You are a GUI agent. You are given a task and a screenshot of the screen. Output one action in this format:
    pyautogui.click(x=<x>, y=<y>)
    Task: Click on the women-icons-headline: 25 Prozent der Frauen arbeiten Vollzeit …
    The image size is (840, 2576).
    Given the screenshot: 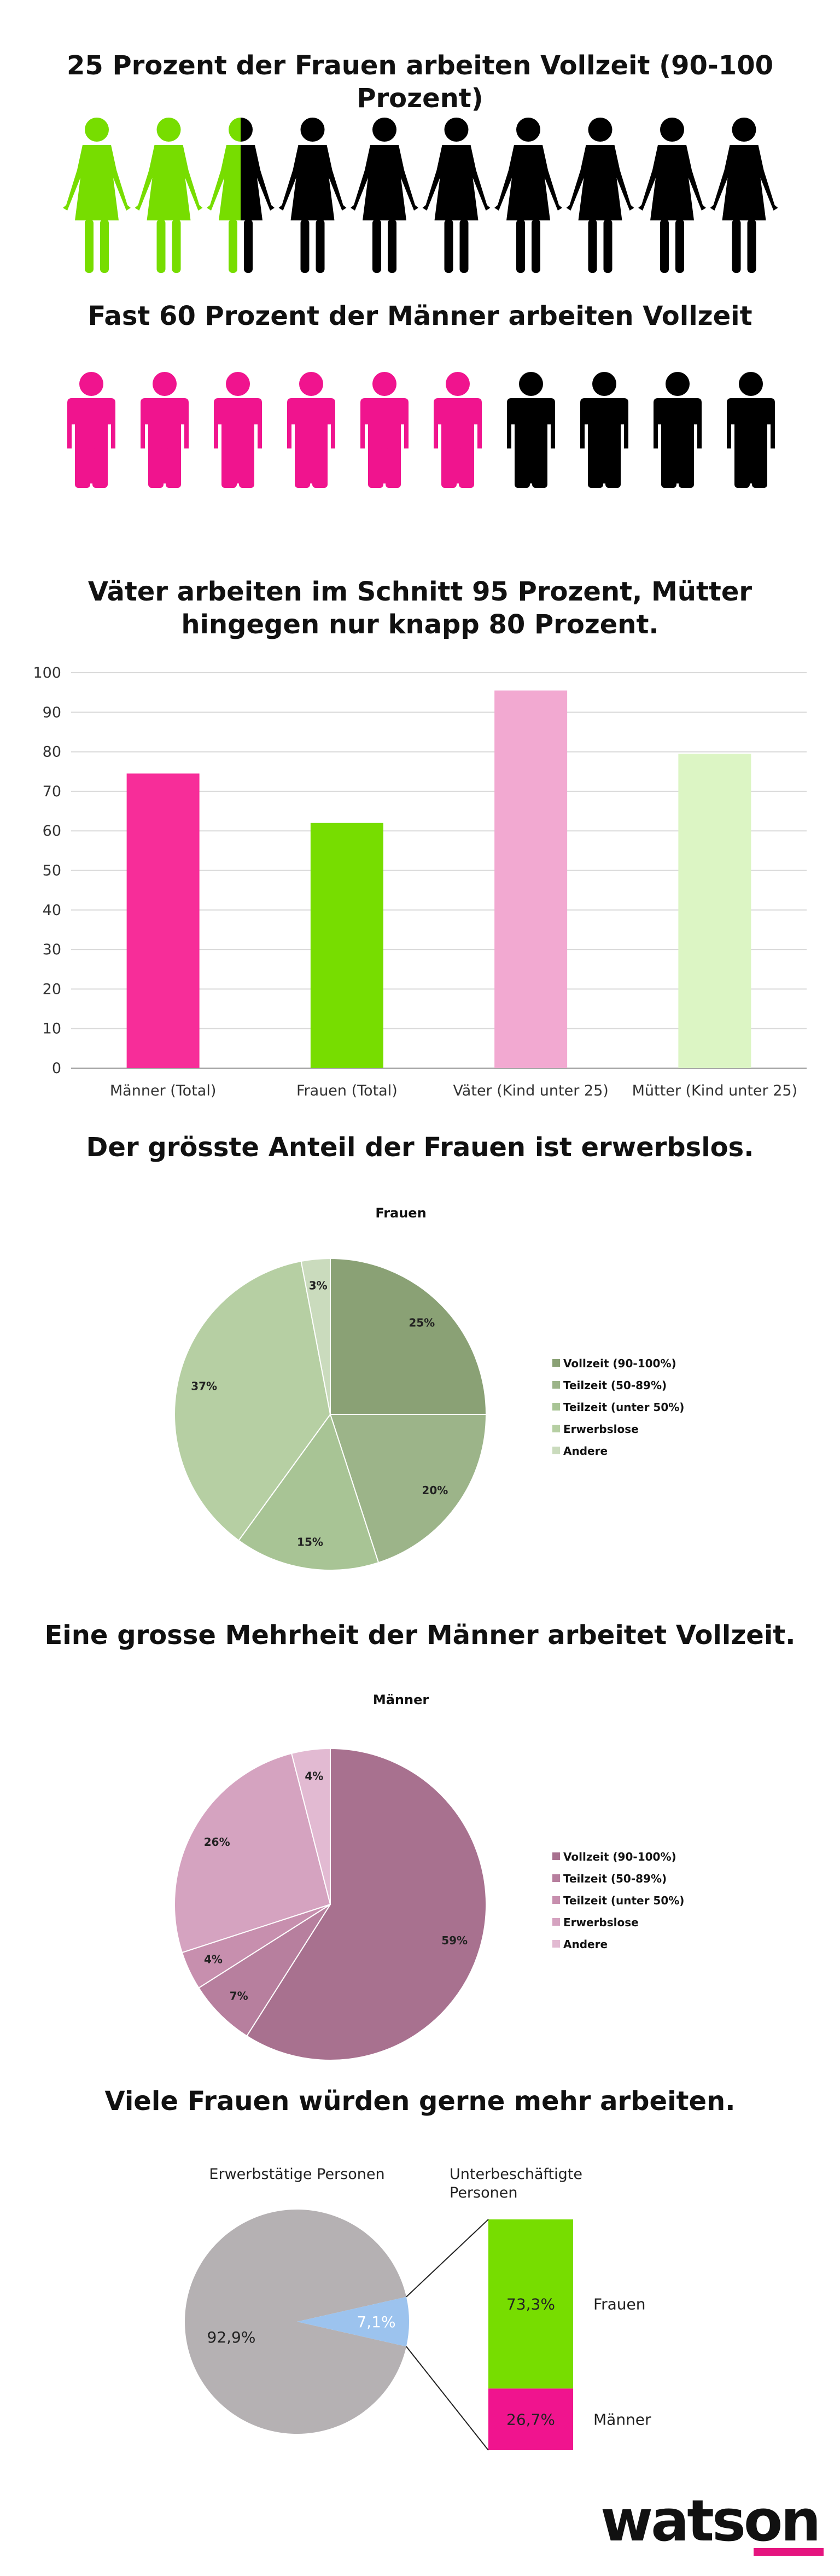 What is the action you would take?
    pyautogui.click(x=419, y=82)
    